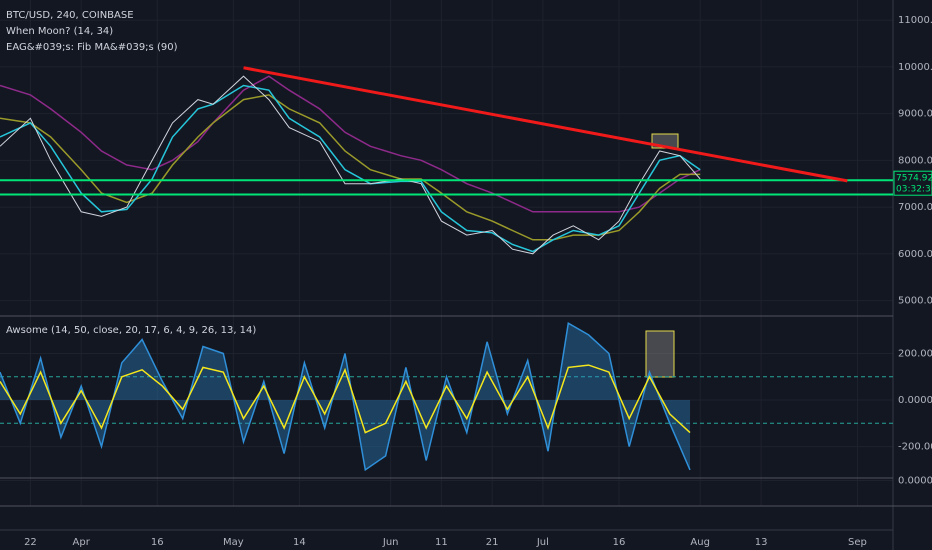  I want to click on x-tick-label: 11, so click(441, 542).